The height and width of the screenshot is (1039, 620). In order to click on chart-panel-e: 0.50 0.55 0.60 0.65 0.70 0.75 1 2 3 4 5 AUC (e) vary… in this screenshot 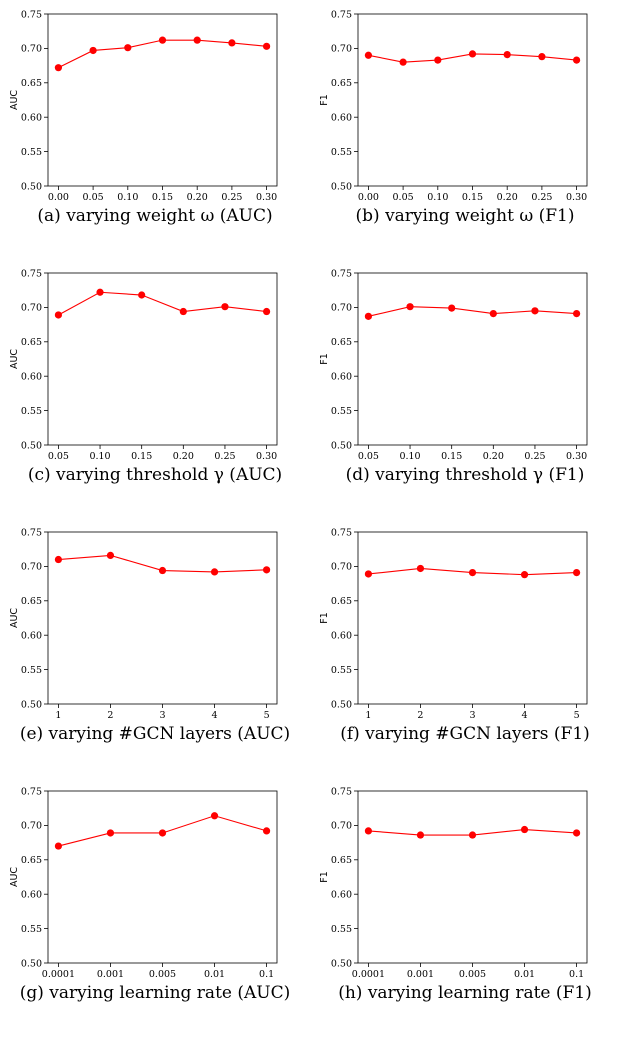, I will do `click(155, 647)`.